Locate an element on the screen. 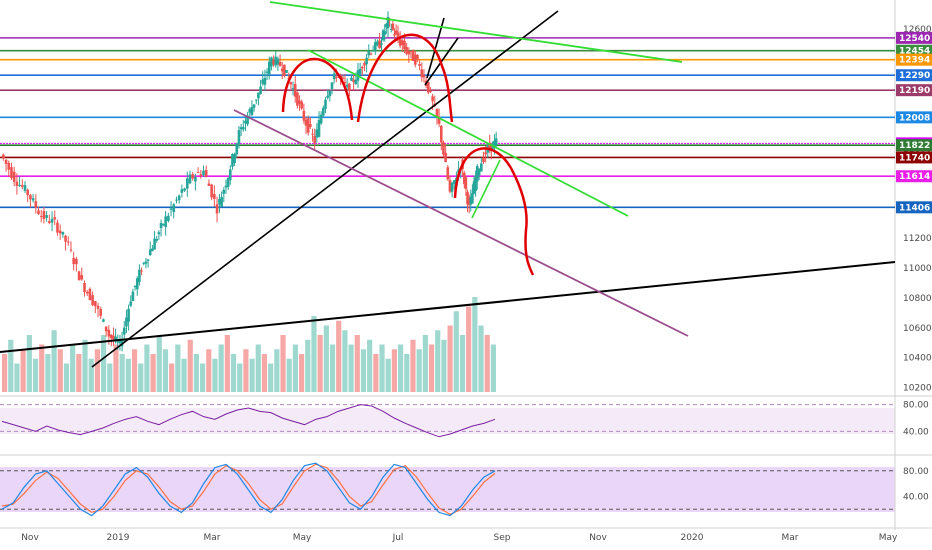  level-badge-label: 12290 is located at coordinates (914, 76).